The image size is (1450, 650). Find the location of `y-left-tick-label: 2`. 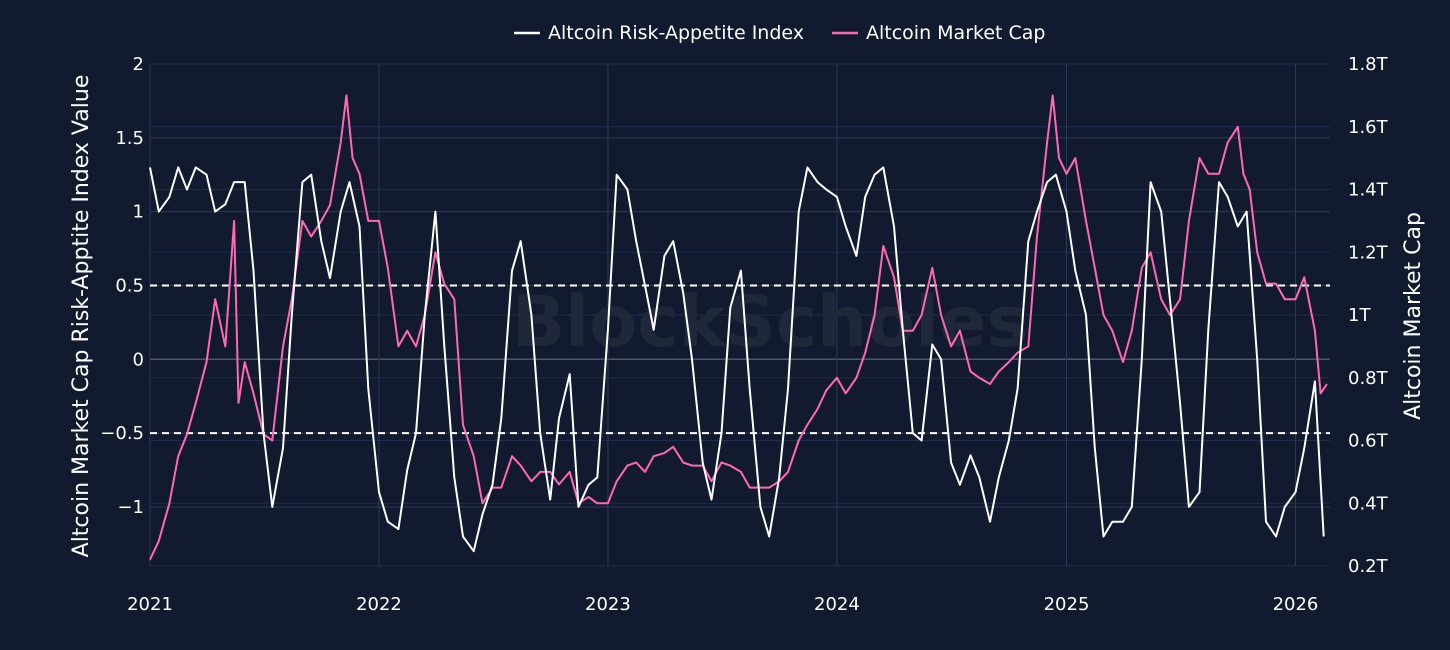

y-left-tick-label: 2 is located at coordinates (138, 64).